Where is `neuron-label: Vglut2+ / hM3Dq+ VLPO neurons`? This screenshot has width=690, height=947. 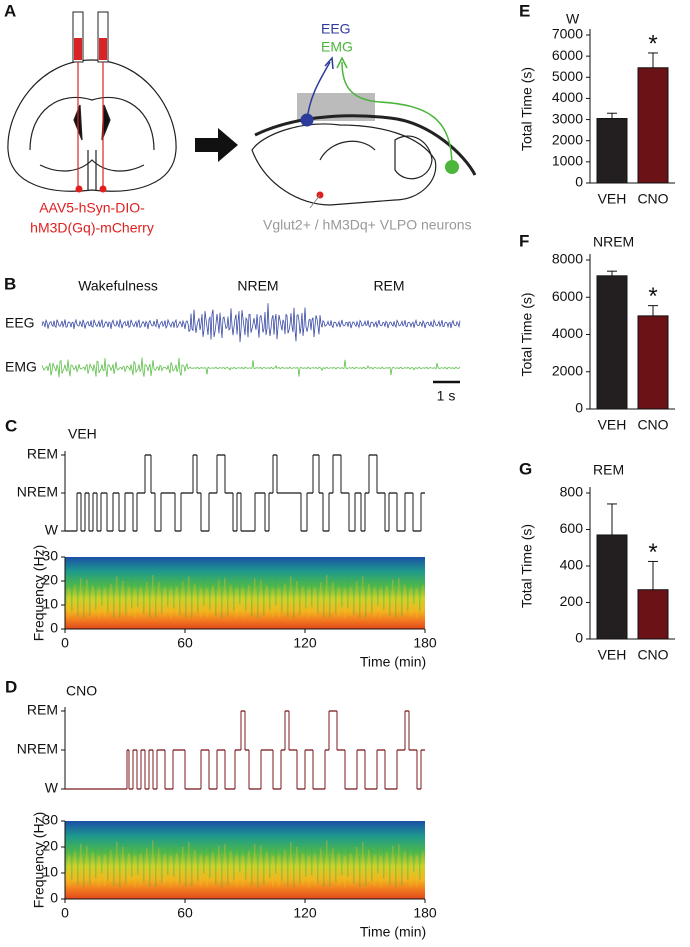 neuron-label: Vglut2+ / hM3Dq+ VLPO neurons is located at coordinates (367, 225).